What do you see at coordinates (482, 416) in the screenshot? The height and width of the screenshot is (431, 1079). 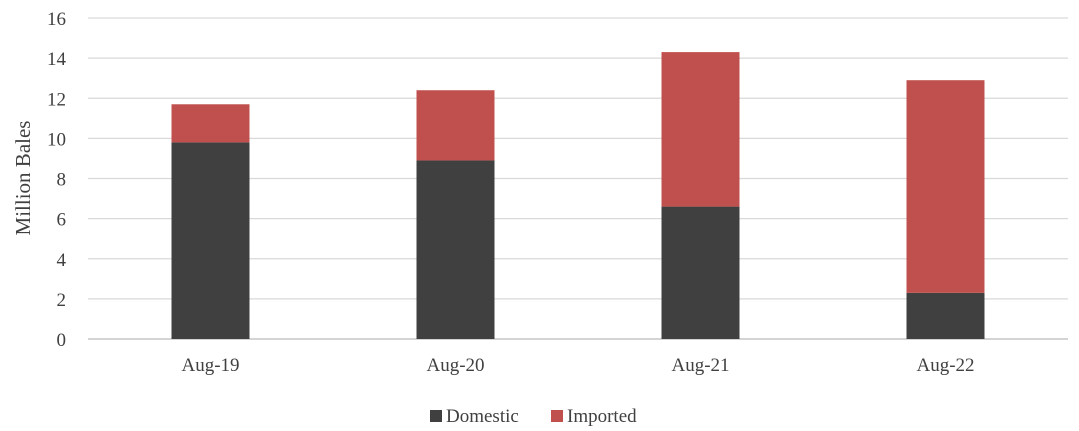 I see `legend-label-domestic: Domestic` at bounding box center [482, 416].